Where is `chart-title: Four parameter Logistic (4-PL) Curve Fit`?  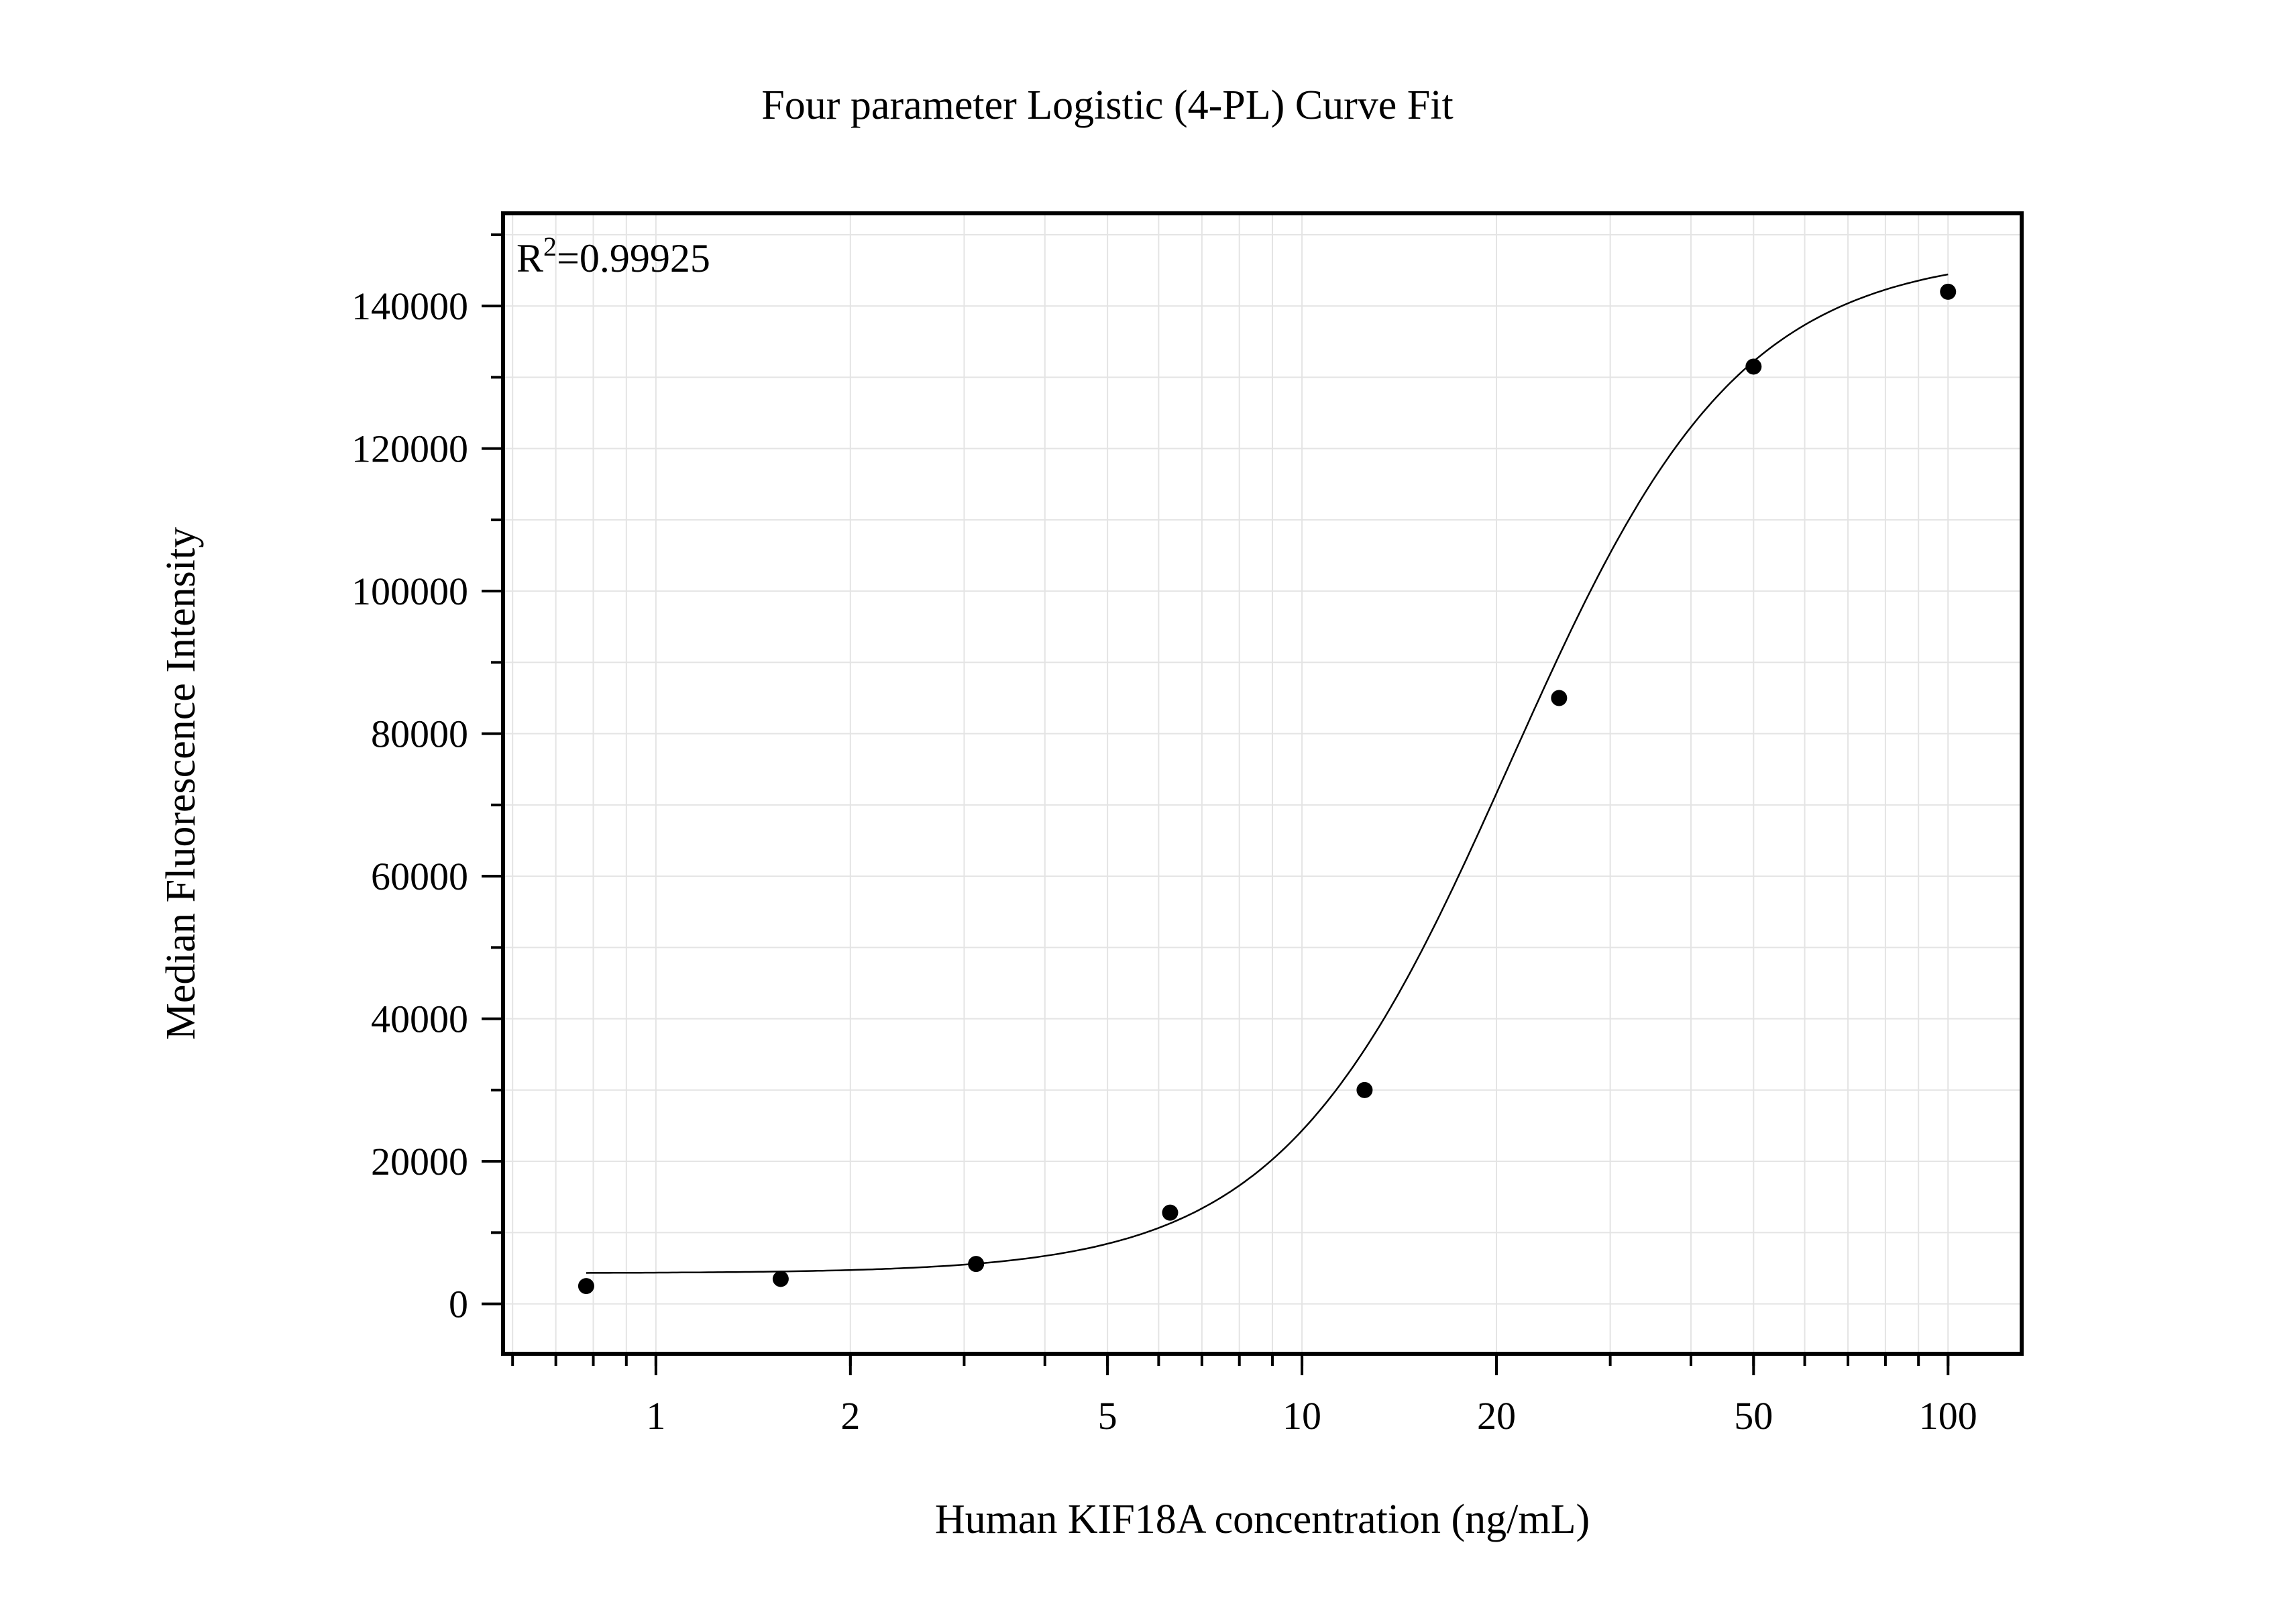 chart-title: Four parameter Logistic (4-PL) Curve Fit is located at coordinates (1107, 105).